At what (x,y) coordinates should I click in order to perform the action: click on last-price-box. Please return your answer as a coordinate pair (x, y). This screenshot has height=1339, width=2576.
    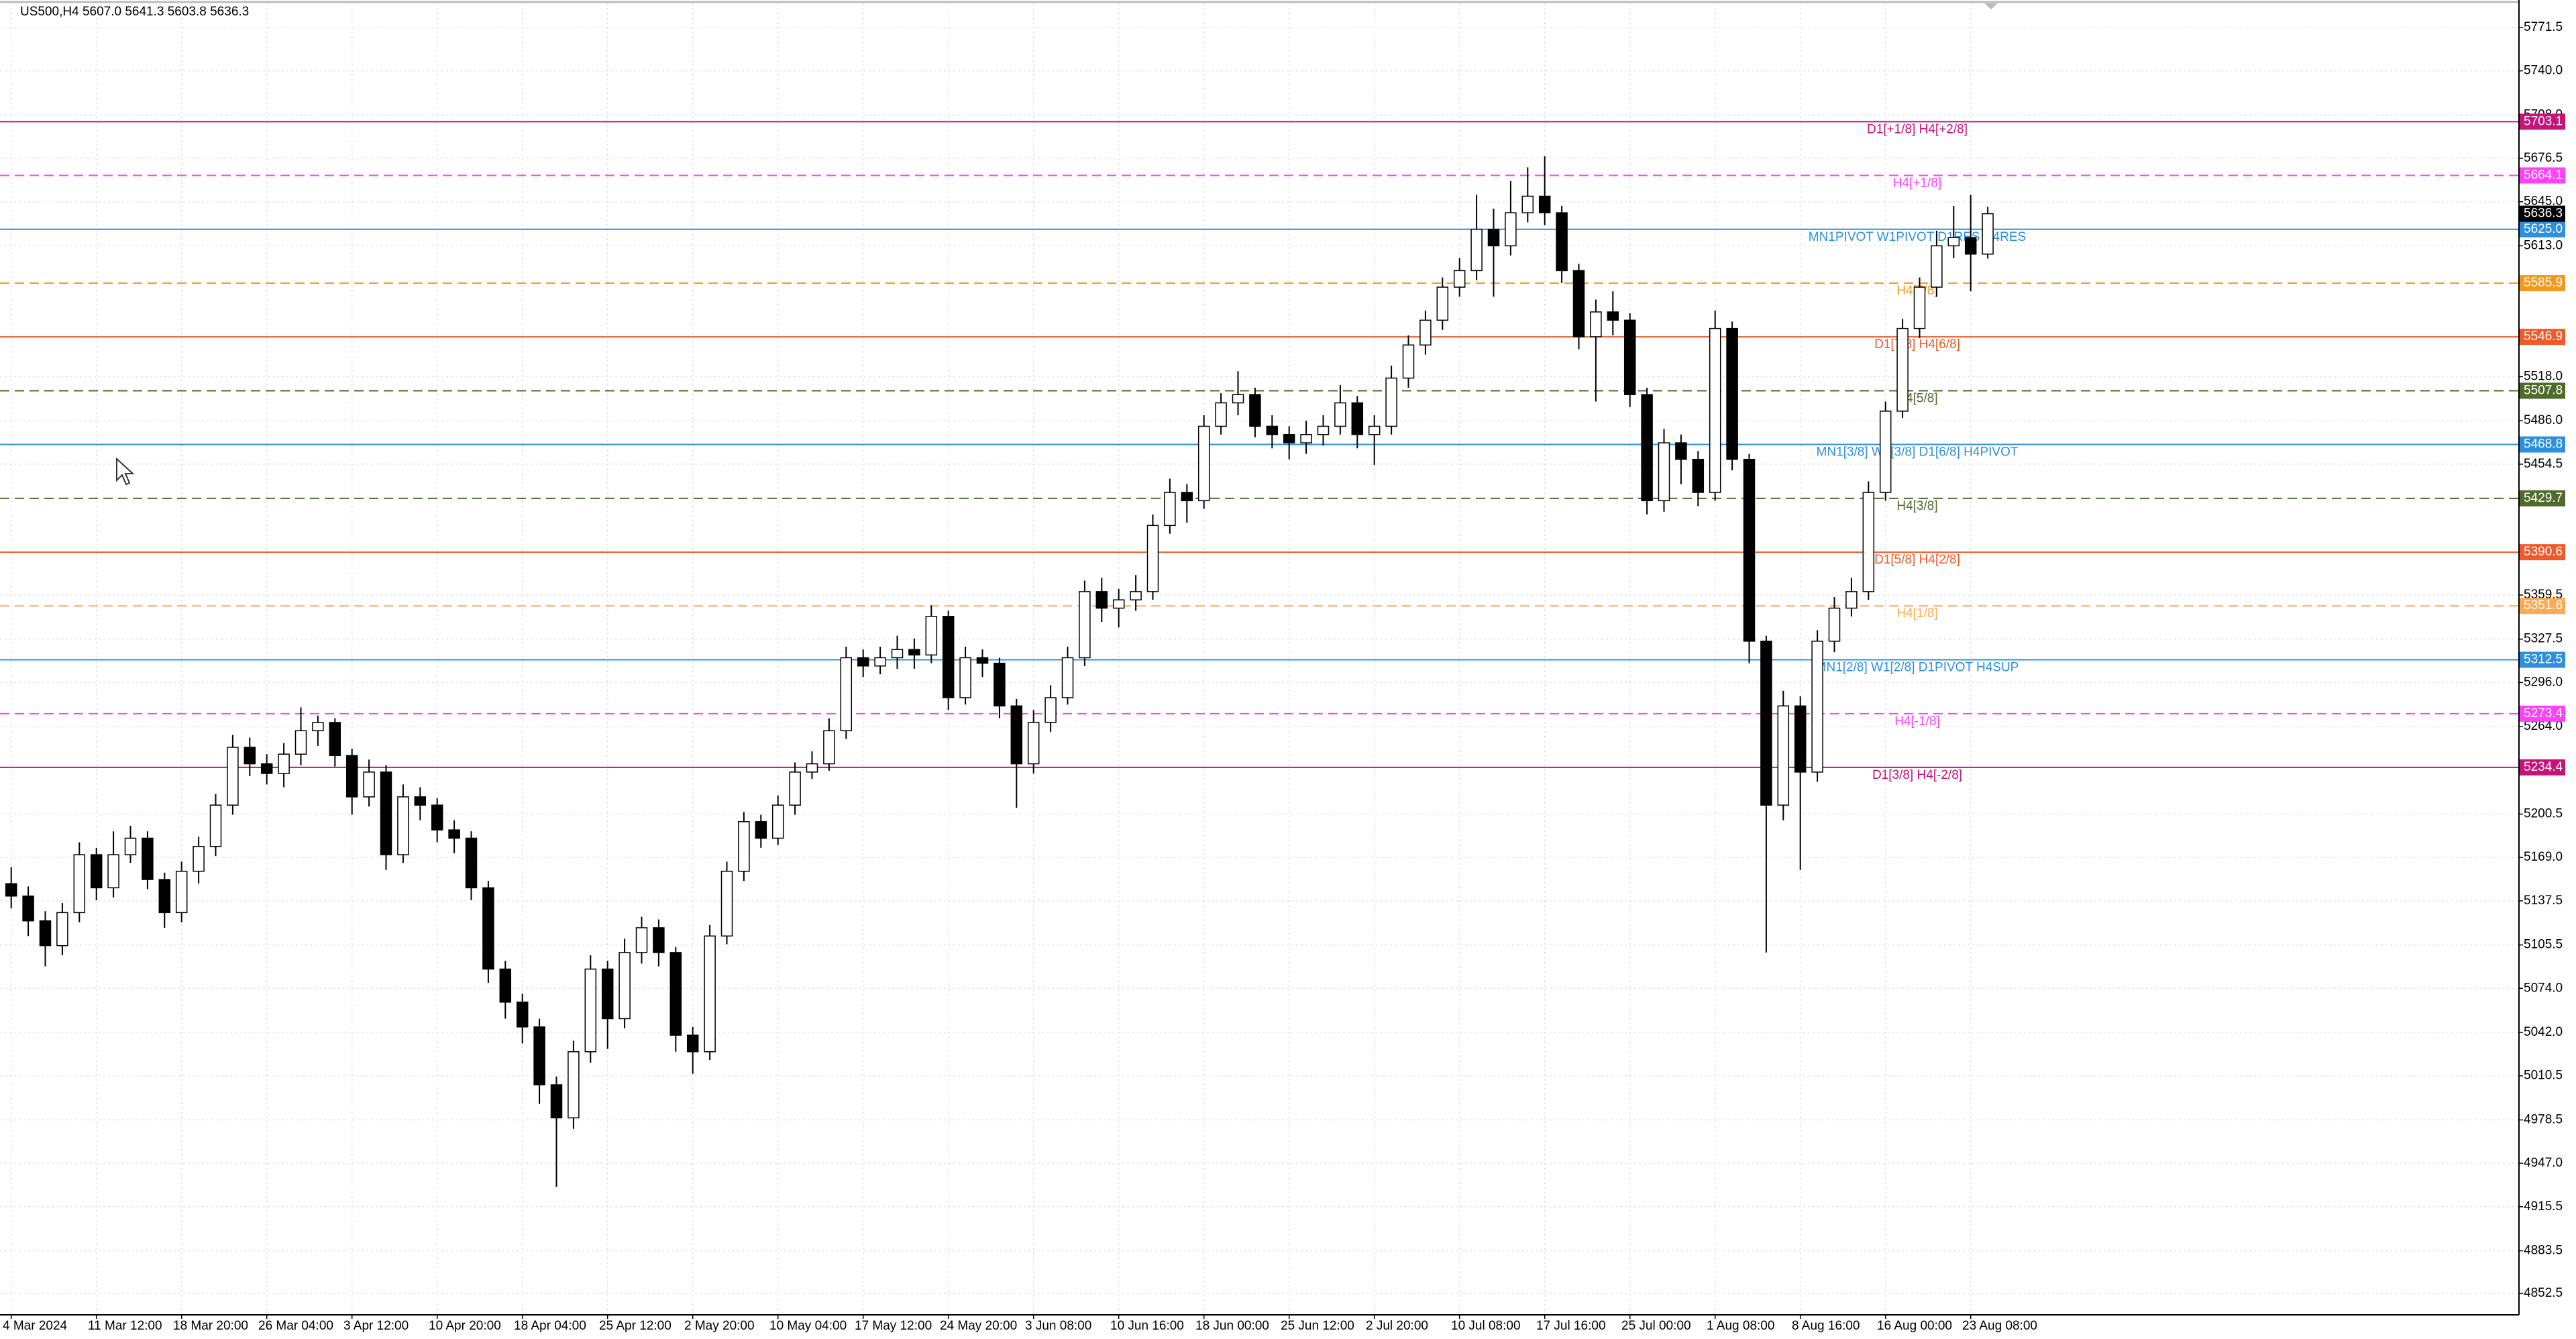
    Looking at the image, I should click on (2542, 213).